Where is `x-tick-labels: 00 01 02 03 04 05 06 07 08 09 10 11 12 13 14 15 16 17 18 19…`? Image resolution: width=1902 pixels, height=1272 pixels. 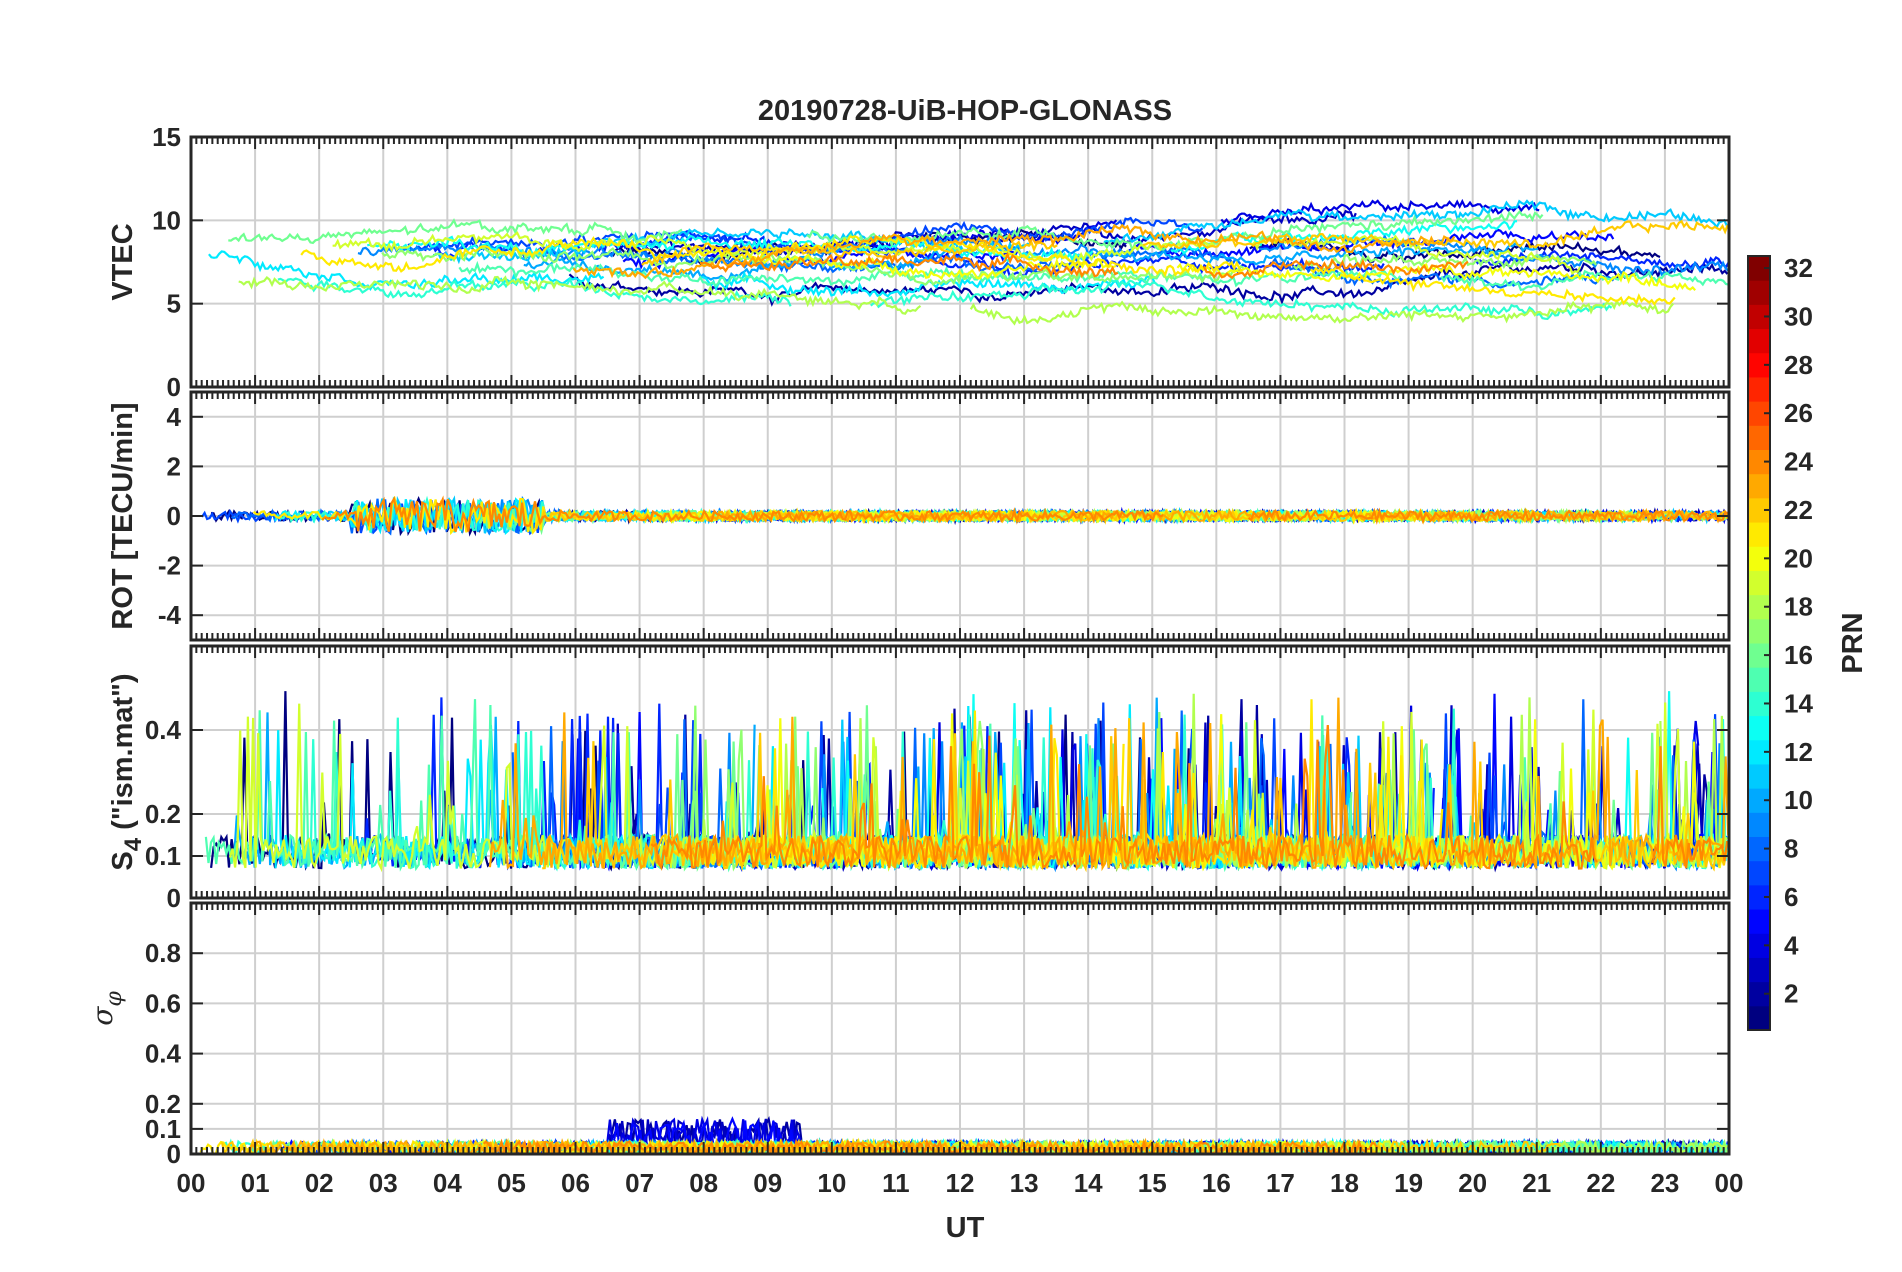 x-tick-labels: 00 01 02 03 04 05 06 07 08 09 10 11 12 13 14 15 16 17 18 19… is located at coordinates (960, 1183).